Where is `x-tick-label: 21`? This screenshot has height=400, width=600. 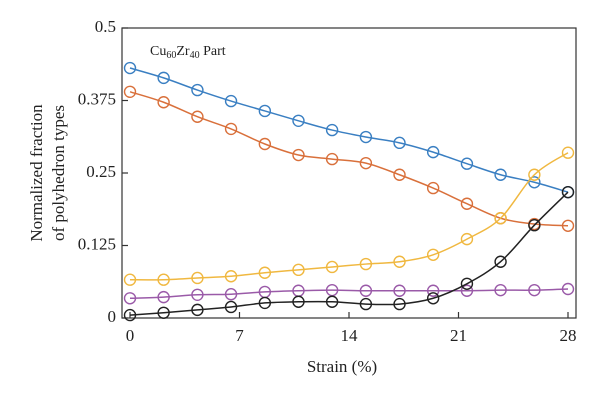 x-tick-label: 21 is located at coordinates (458, 335).